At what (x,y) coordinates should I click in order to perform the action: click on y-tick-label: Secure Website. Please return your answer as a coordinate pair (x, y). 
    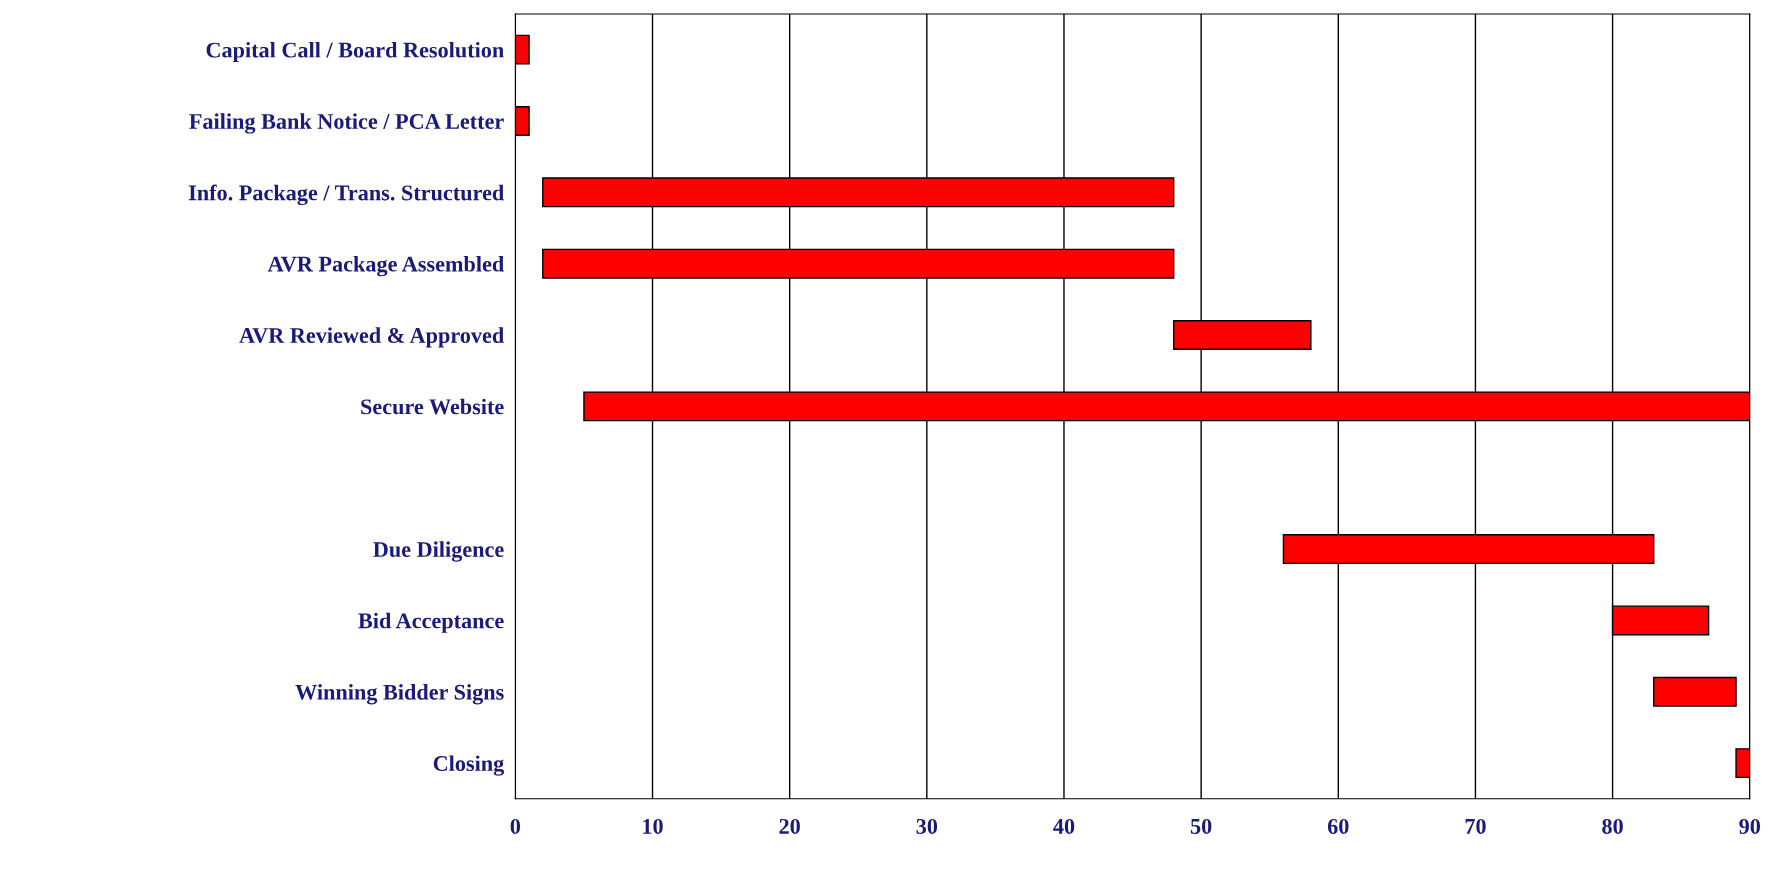
    Looking at the image, I should click on (432, 406).